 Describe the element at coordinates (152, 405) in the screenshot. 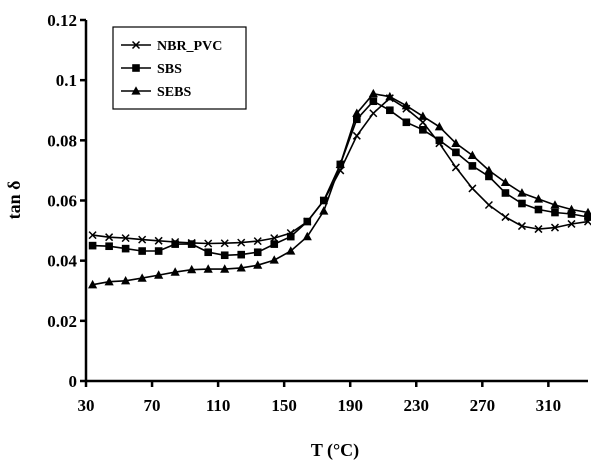

I see `x-tick-label: 70` at that location.